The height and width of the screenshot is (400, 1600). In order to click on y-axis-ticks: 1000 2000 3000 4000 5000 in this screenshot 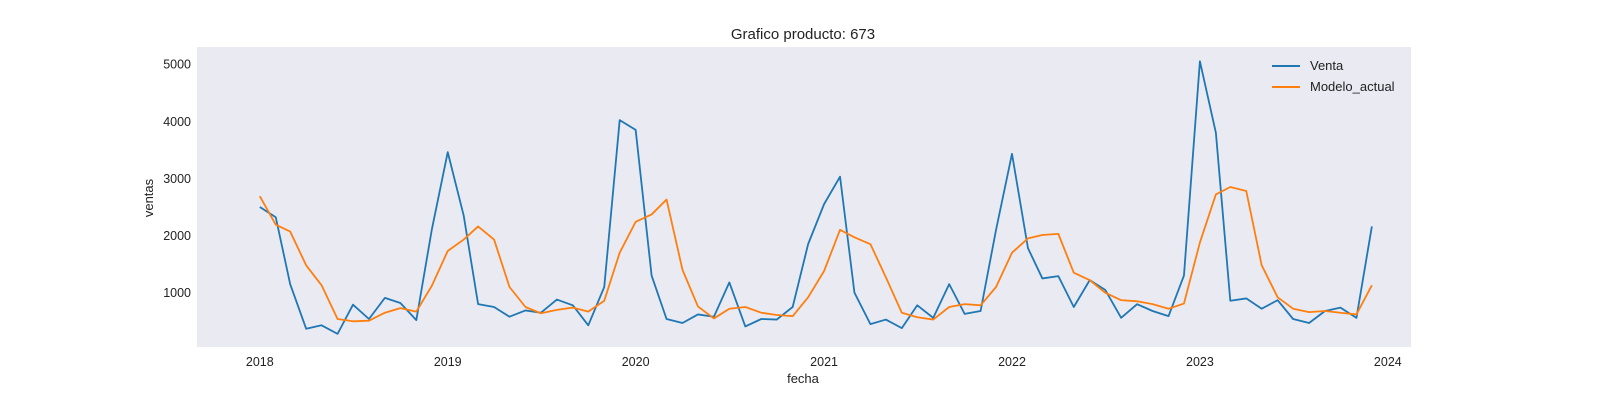, I will do `click(177, 179)`.